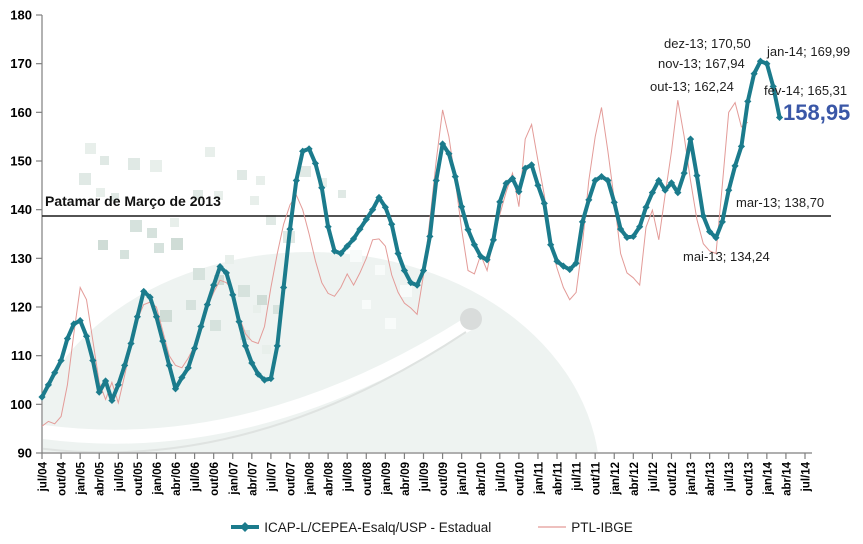  Describe the element at coordinates (806, 90) in the screenshot. I see `annotation-fev-14: fev-14; 165,31` at that location.